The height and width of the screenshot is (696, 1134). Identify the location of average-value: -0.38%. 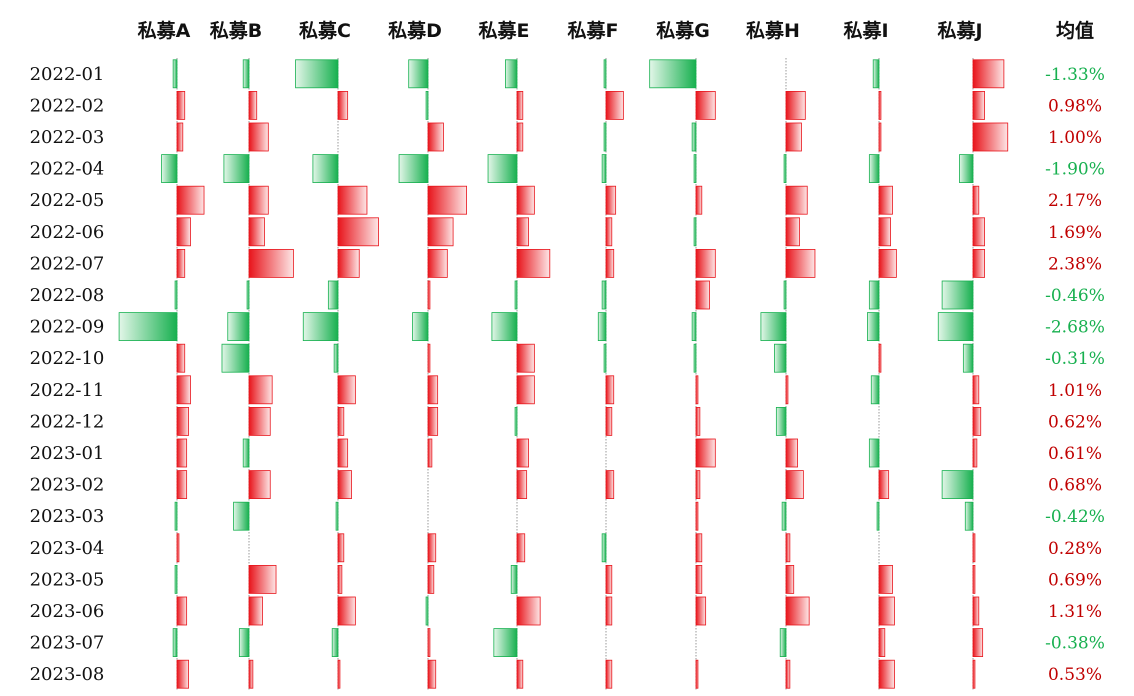
(1075, 644).